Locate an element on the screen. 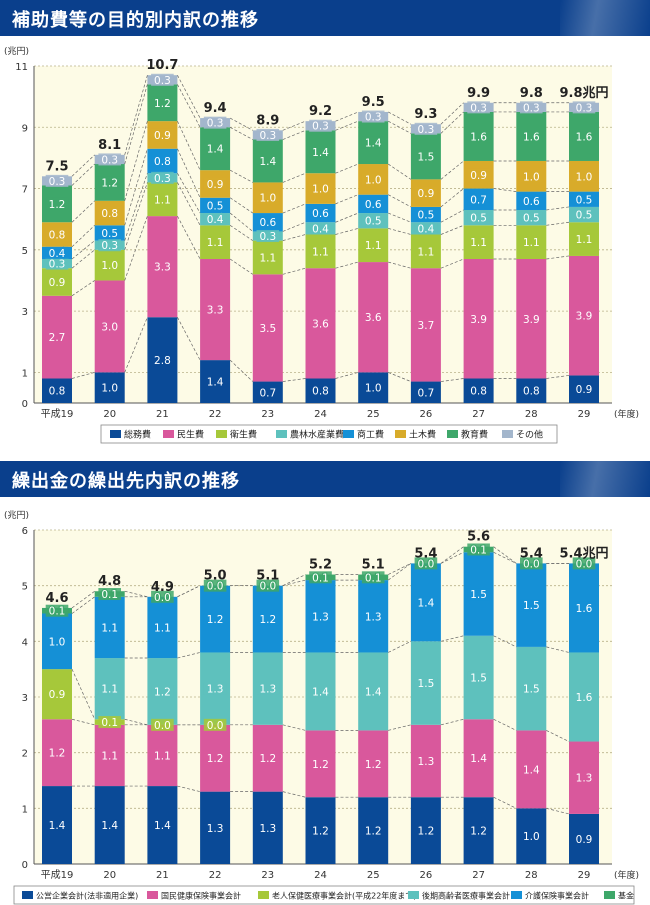 The height and width of the screenshot is (905, 650). y-tick-label: 0 is located at coordinates (25, 404).